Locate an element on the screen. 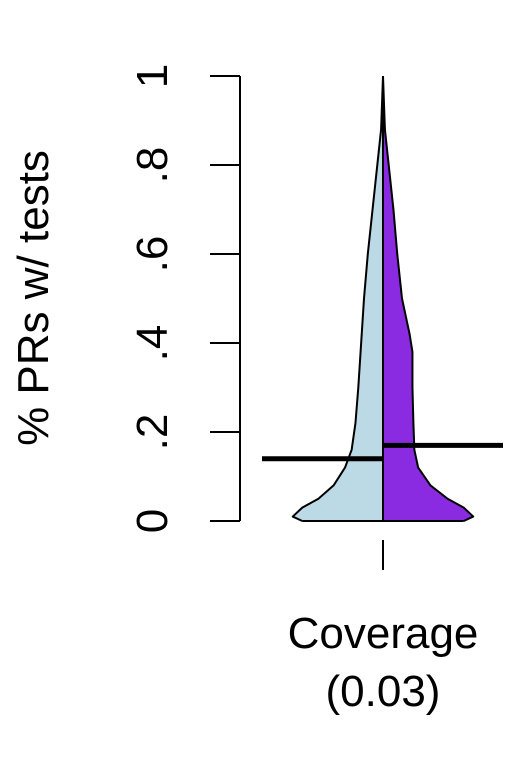 Image resolution: width=525 pixels, height=779 pixels. violin-half-left is located at coordinates (337, 298).